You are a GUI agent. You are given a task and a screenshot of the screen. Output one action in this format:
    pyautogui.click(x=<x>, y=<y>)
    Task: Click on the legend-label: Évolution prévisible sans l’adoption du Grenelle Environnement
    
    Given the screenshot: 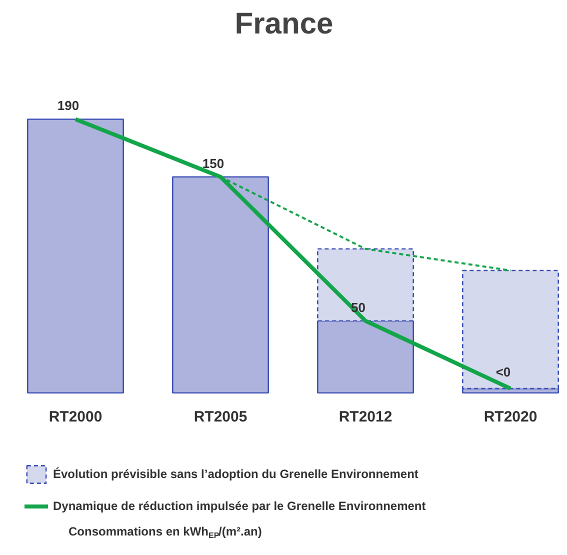 What is the action you would take?
    pyautogui.click(x=235, y=474)
    